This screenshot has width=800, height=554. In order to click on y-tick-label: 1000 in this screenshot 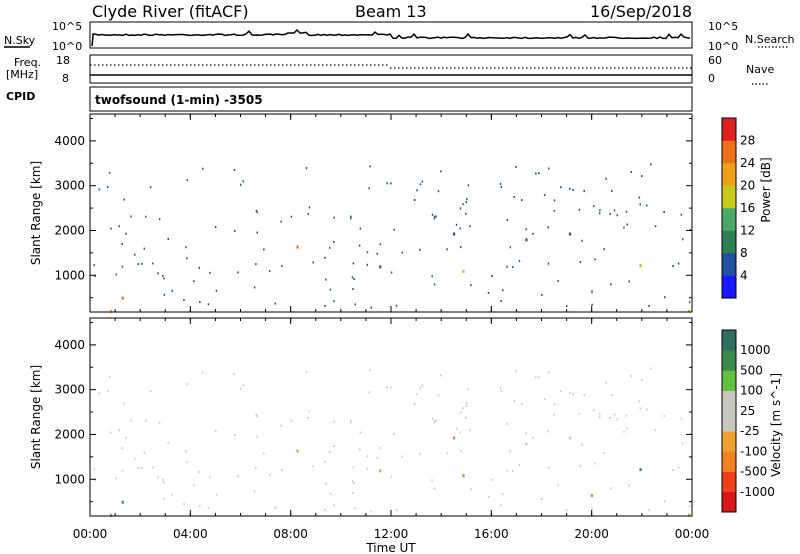, I will do `click(69, 275)`.